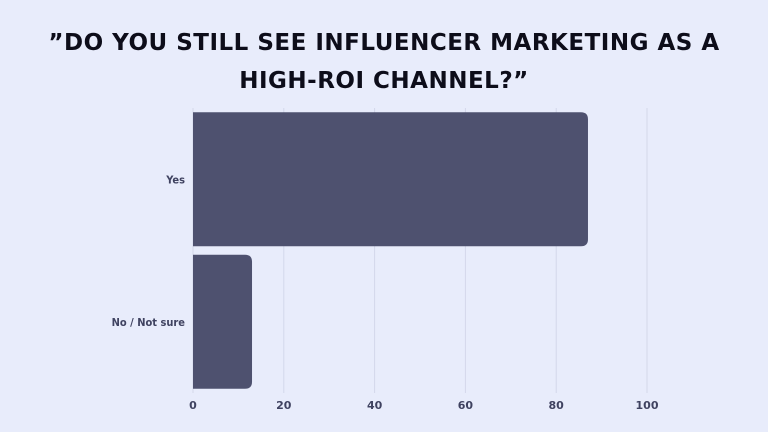 This screenshot has height=432, width=768. What do you see at coordinates (193, 405) in the screenshot?
I see `x-tick-label: 0` at bounding box center [193, 405].